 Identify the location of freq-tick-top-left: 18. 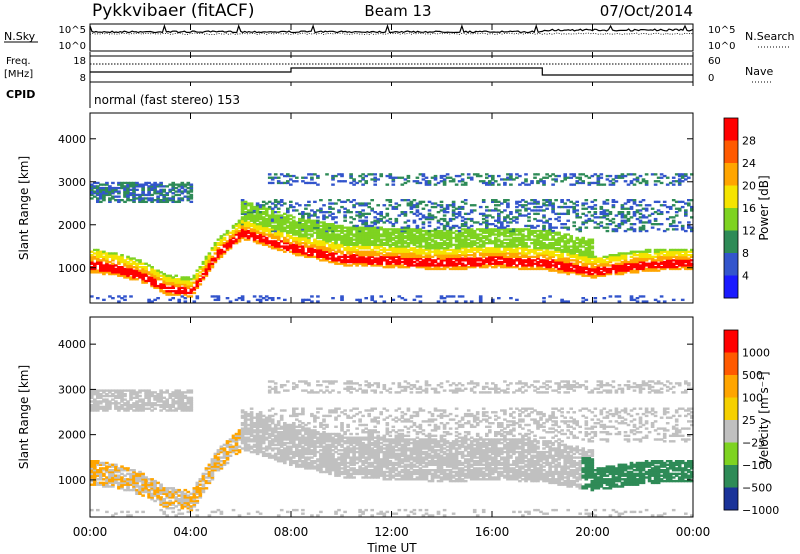
(79, 61).